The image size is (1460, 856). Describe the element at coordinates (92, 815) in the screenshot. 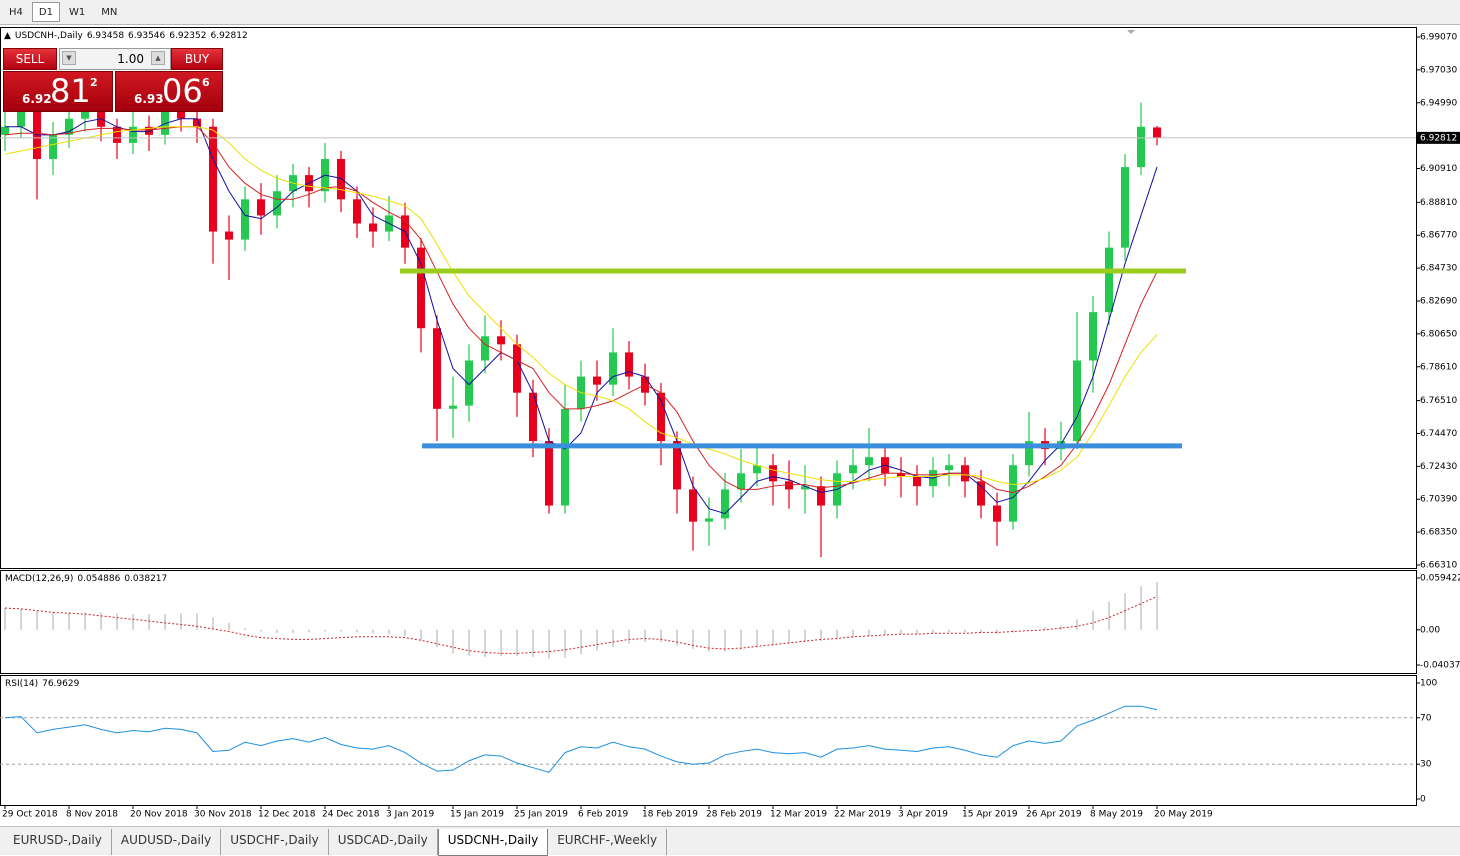

I see `x-tick-label: 8 Nov 2018` at that location.